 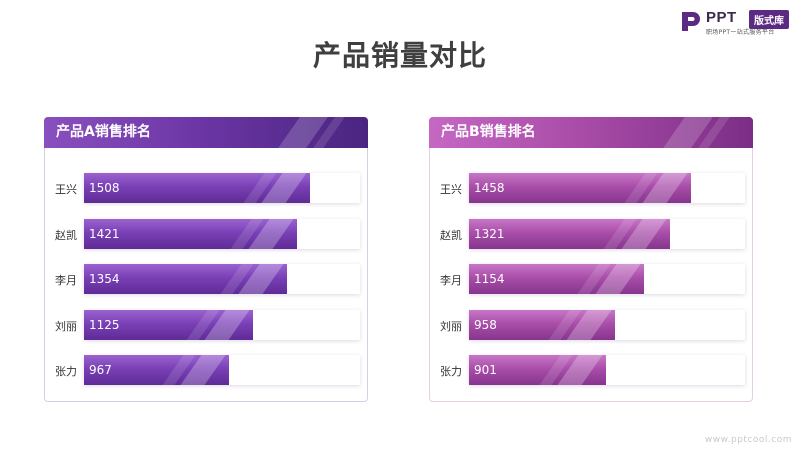 What do you see at coordinates (489, 279) in the screenshot?
I see `bar-value: 1154` at bounding box center [489, 279].